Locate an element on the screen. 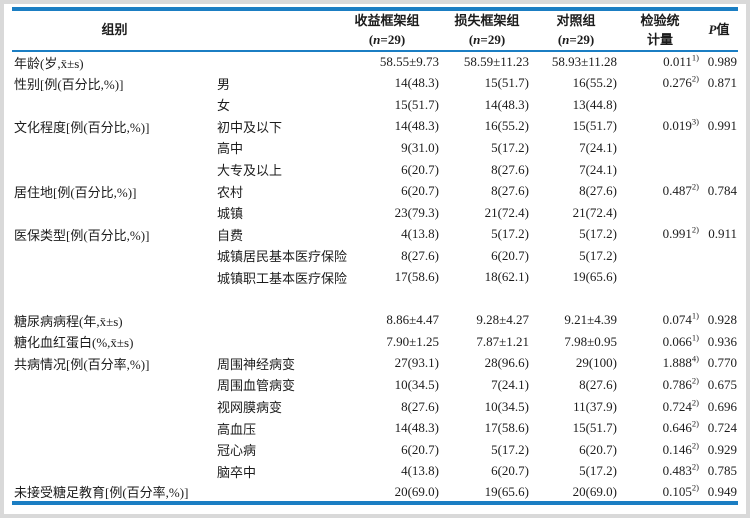 The height and width of the screenshot is (518, 750). row-sublabel: 高中 is located at coordinates (230, 149).